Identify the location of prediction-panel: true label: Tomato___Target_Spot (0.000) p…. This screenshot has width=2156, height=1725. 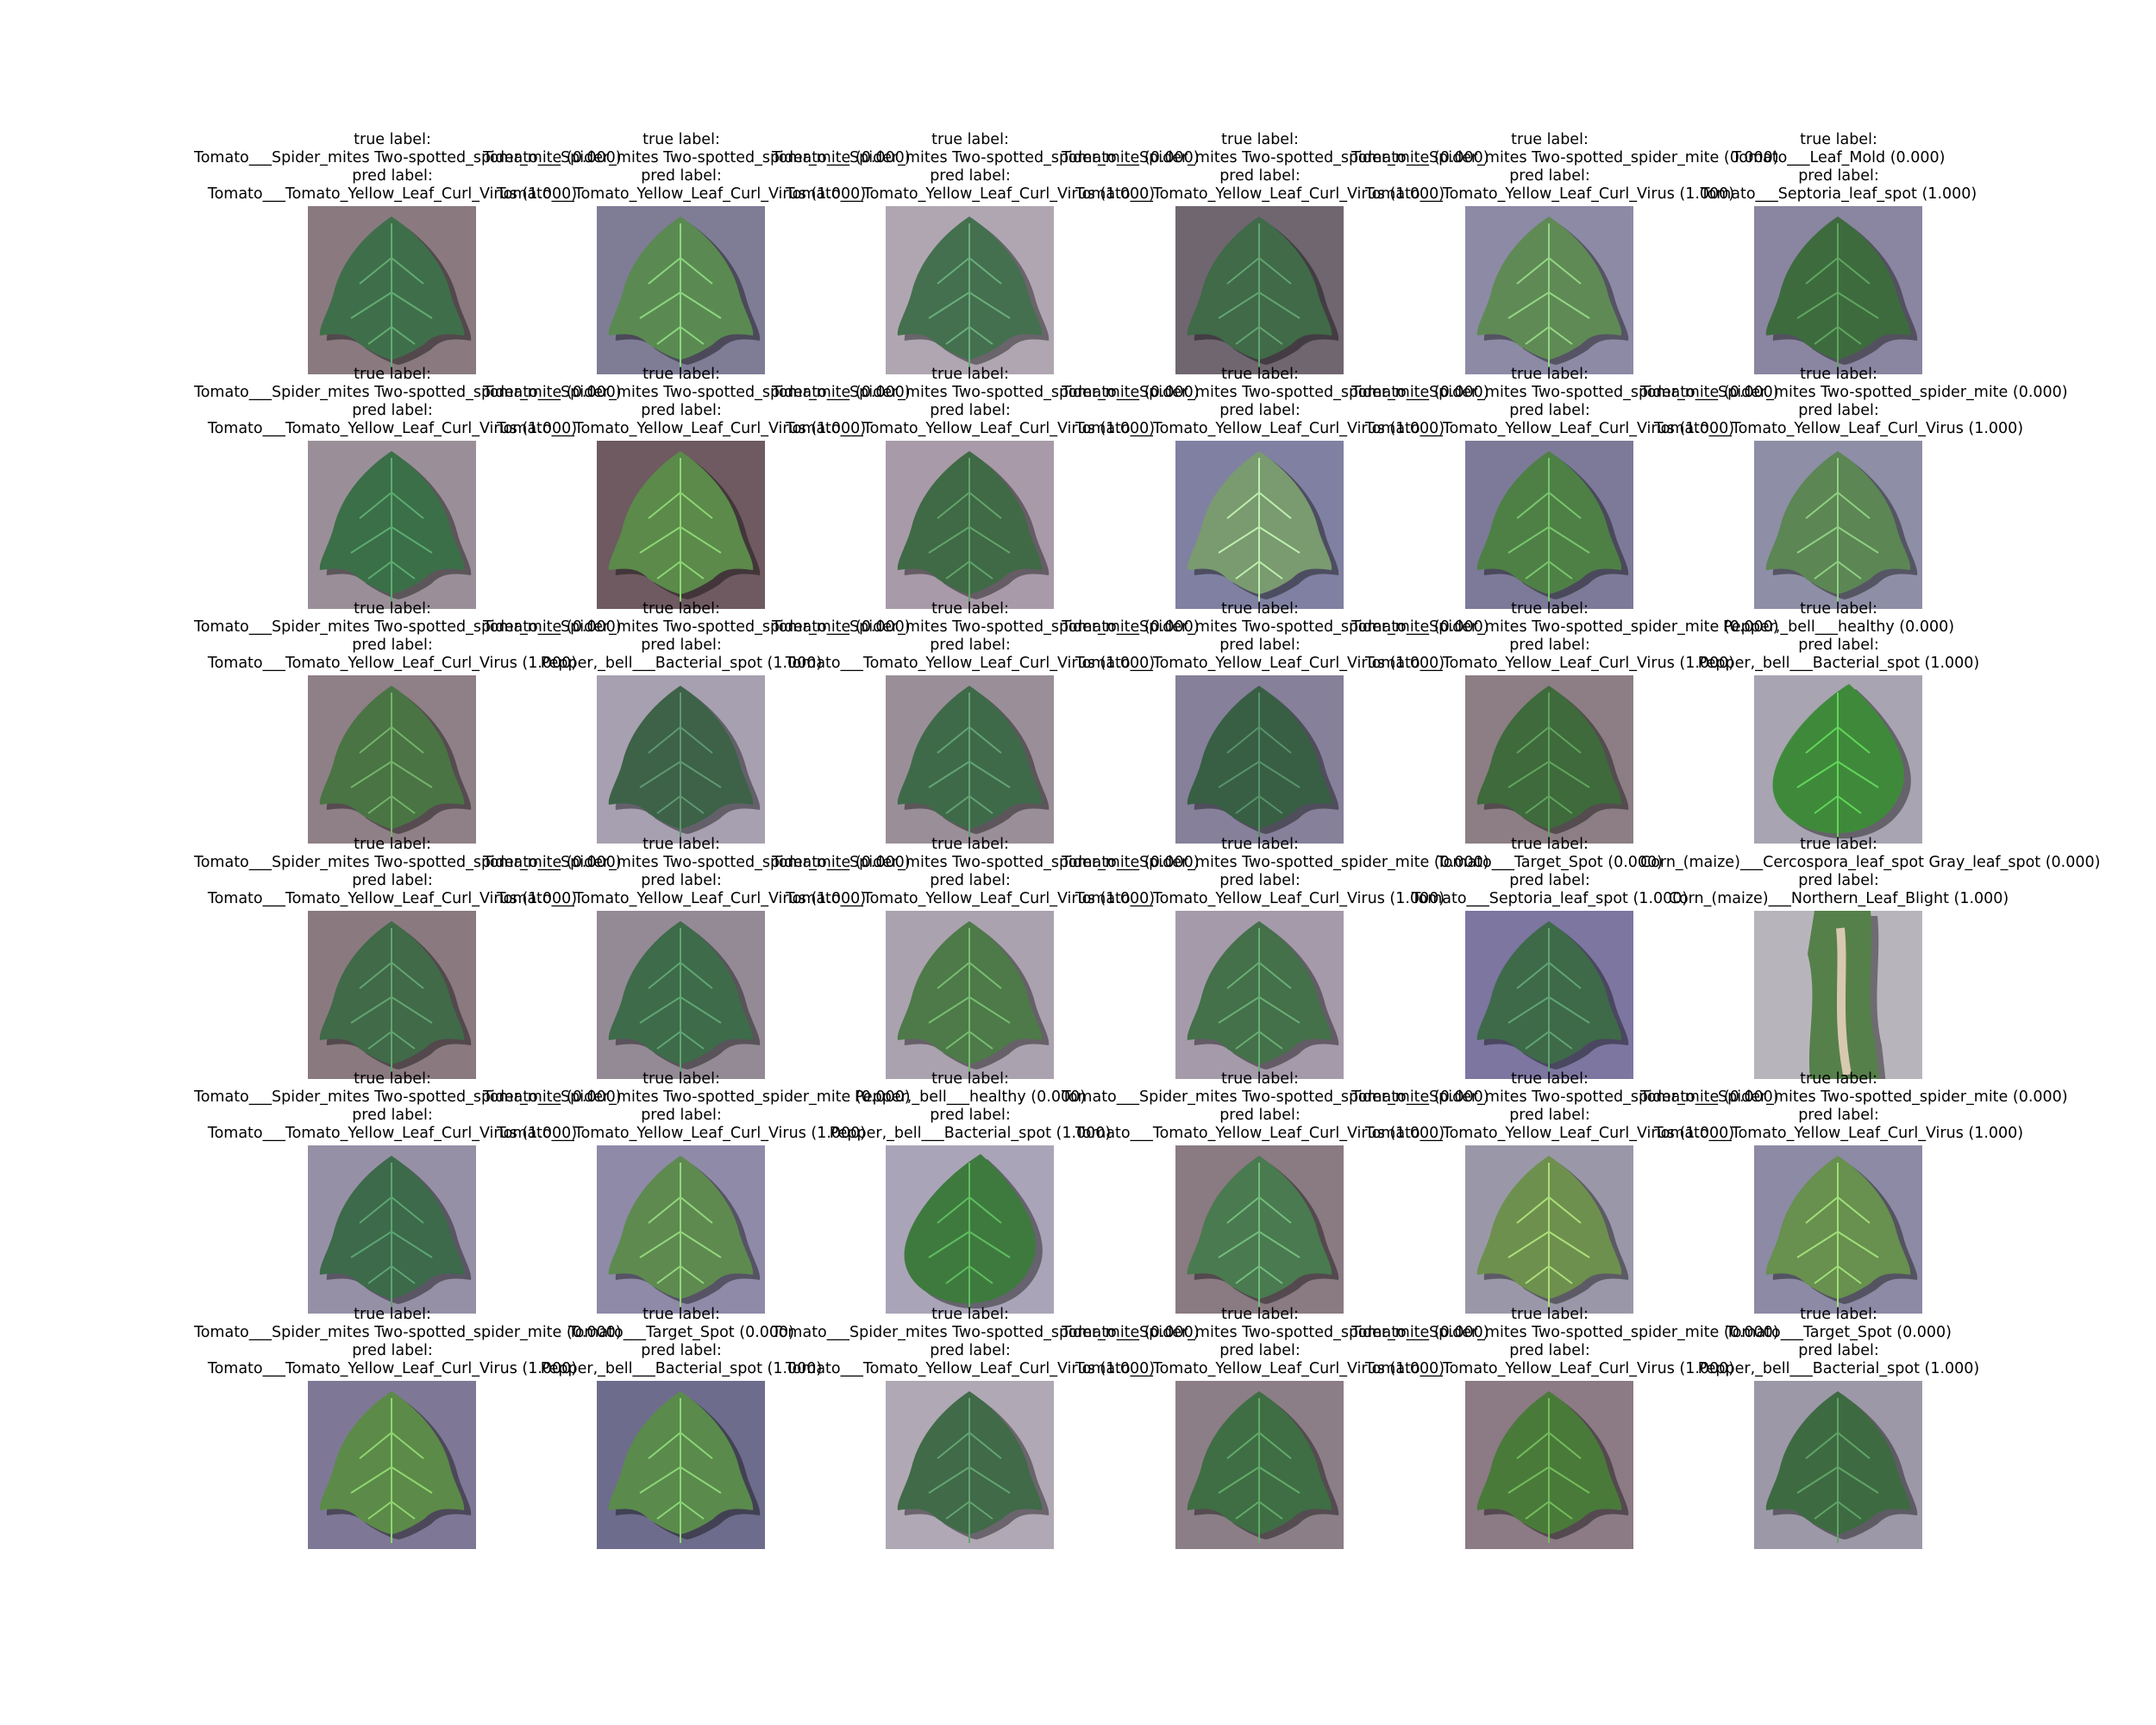
(1549, 958).